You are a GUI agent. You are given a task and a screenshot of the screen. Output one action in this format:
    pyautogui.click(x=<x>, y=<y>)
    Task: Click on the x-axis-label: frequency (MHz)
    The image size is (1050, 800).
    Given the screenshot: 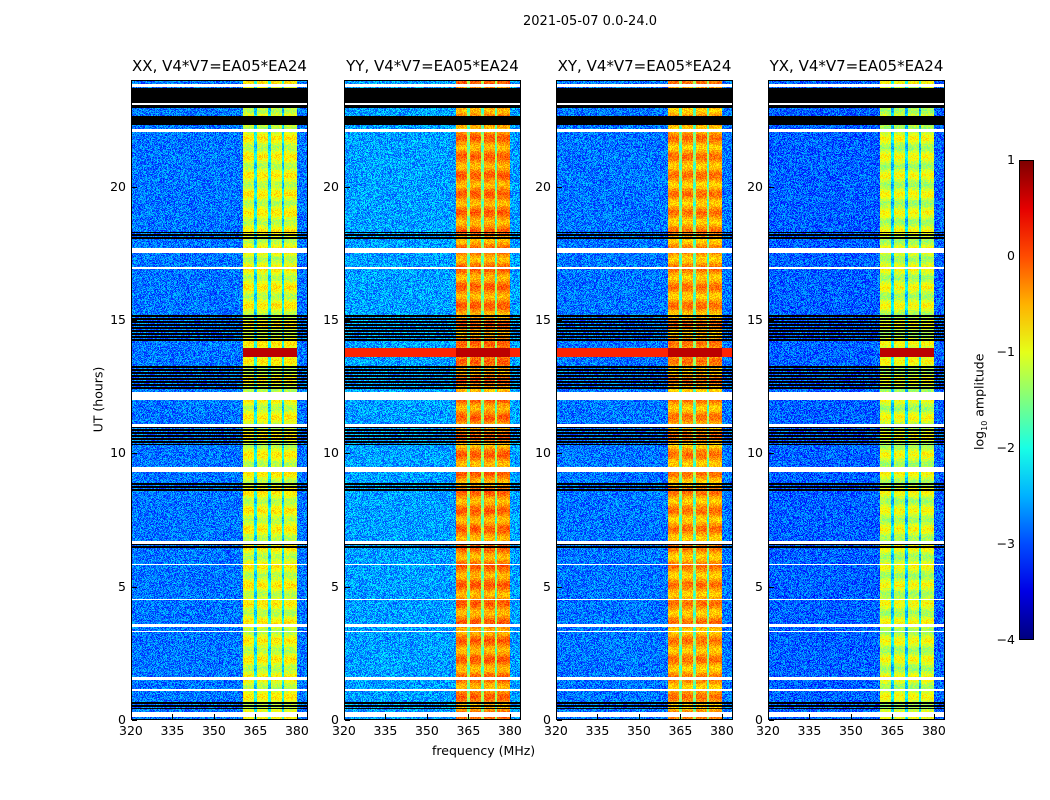 What is the action you would take?
    pyautogui.click(x=484, y=750)
    